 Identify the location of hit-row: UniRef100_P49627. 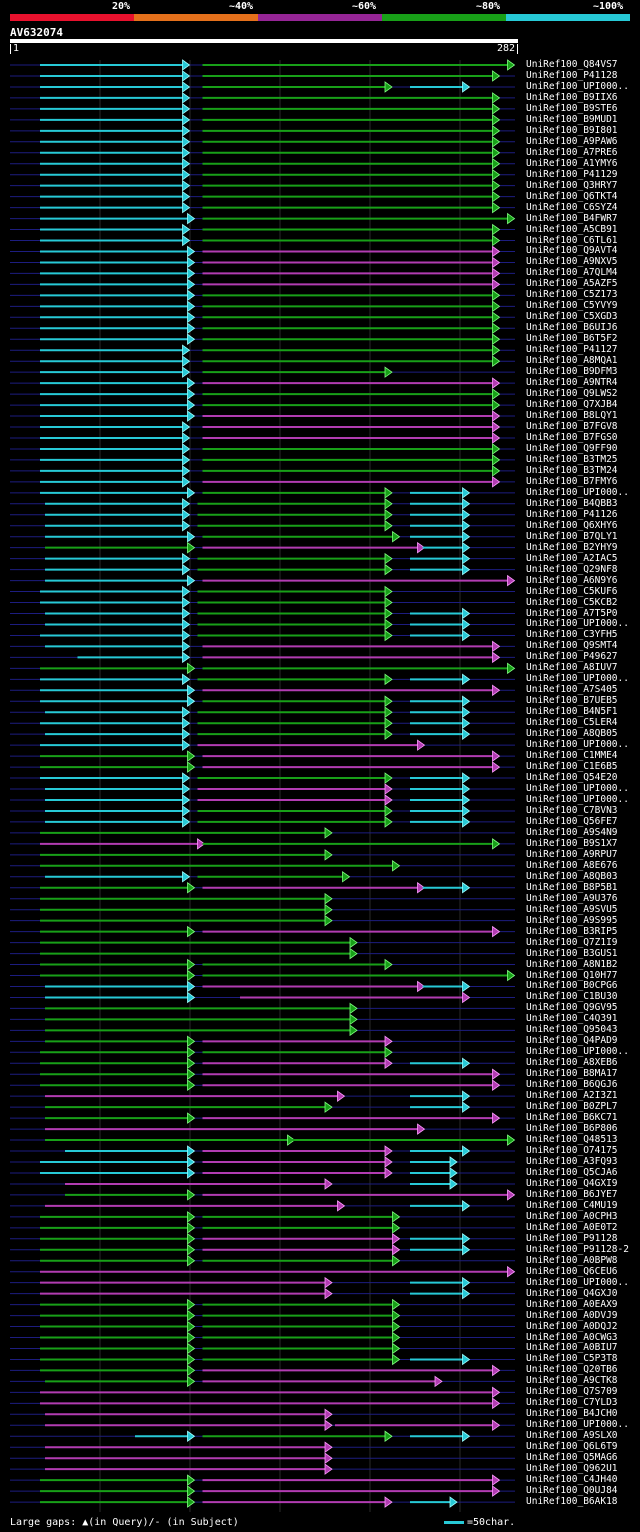
(325, 657).